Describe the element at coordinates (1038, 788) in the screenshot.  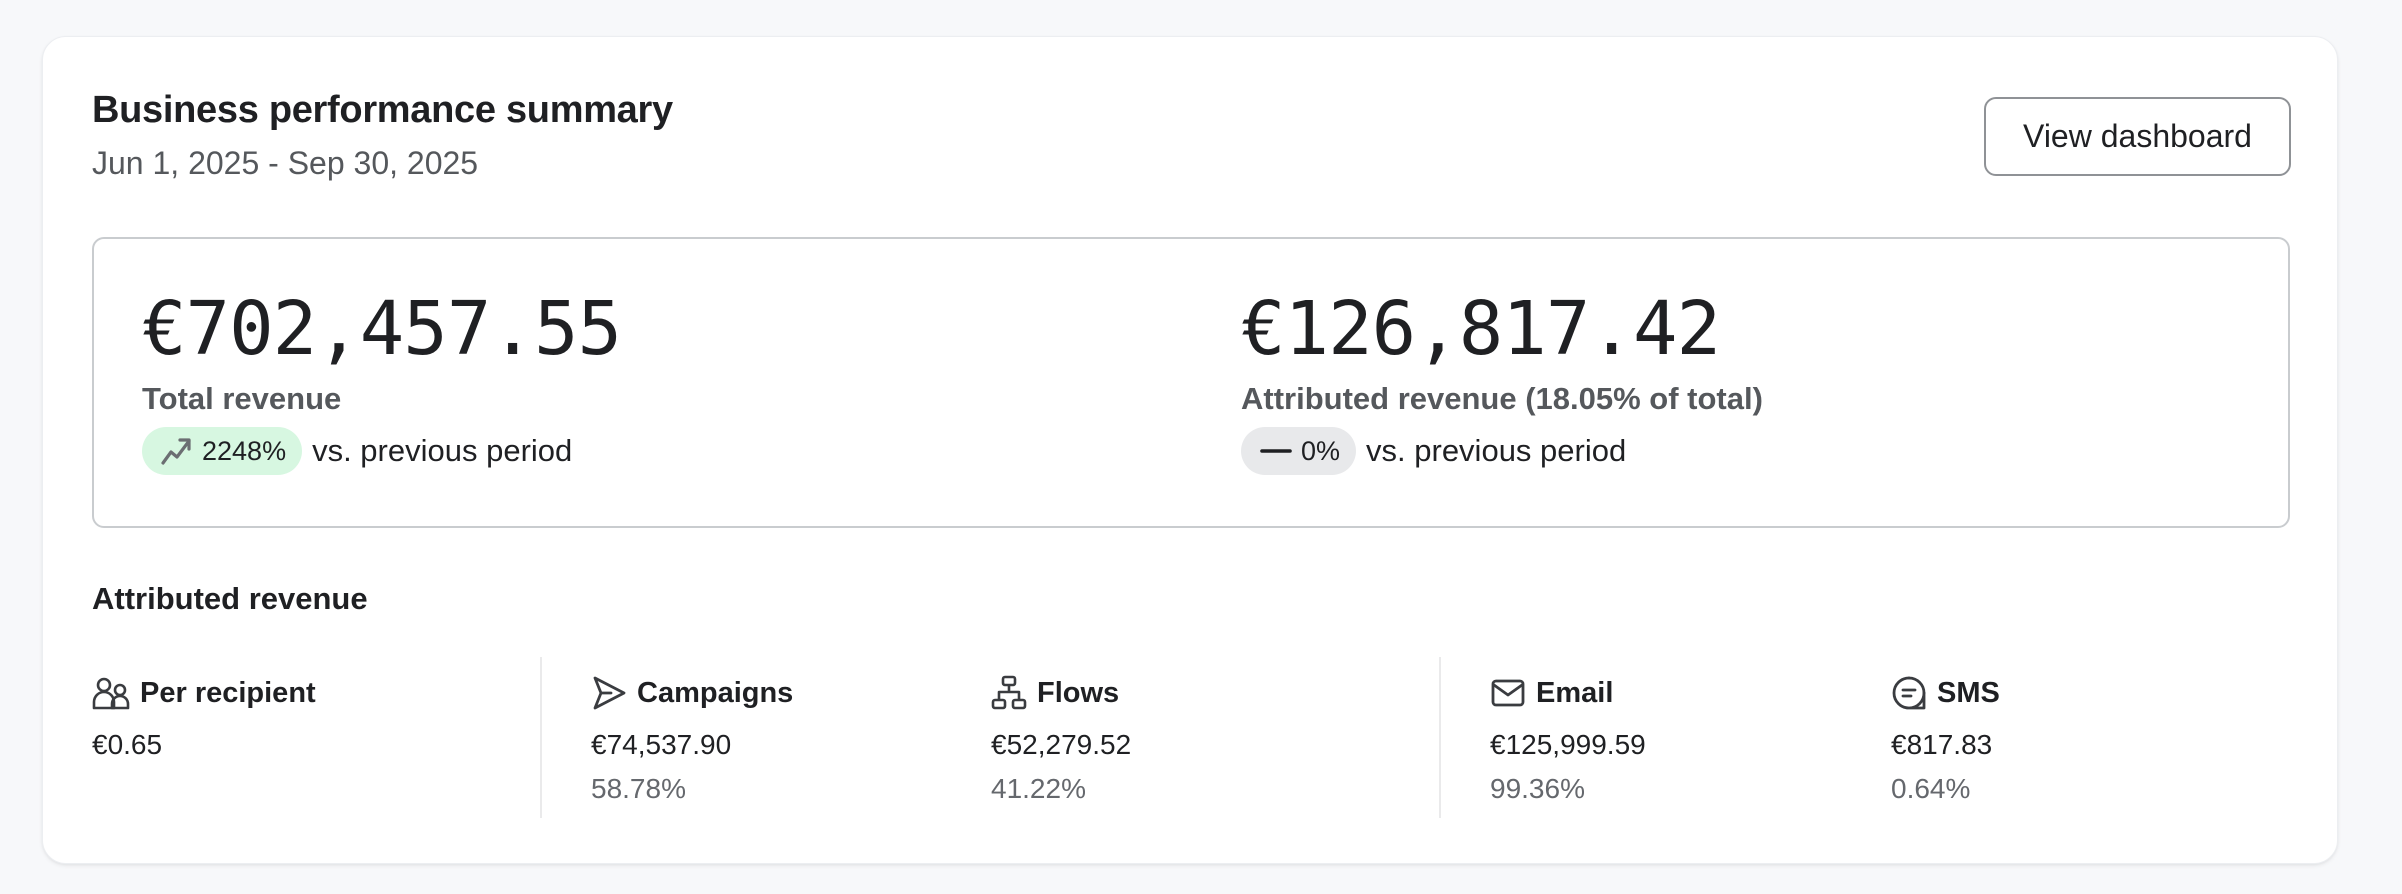
I see `metric-percent: 41.22%` at that location.